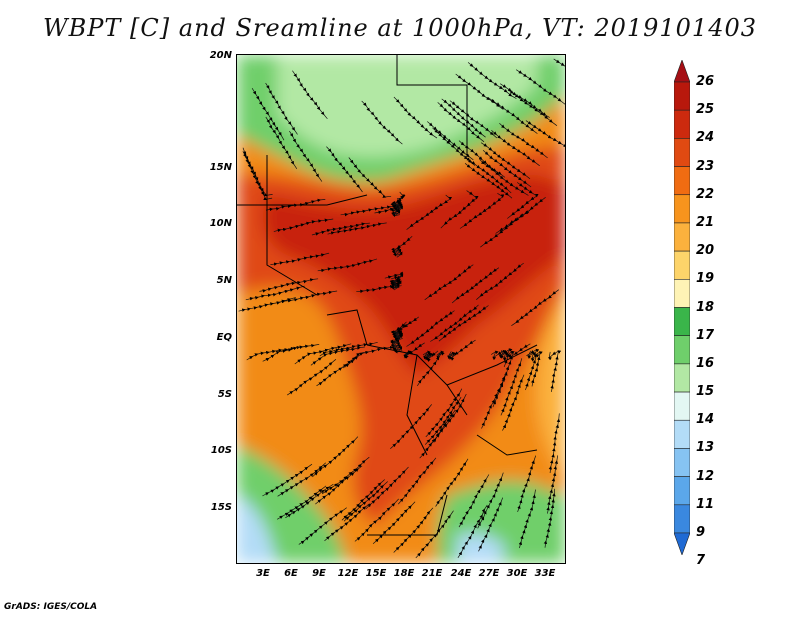 Image resolution: width=800 pixels, height=618 pixels. Describe the element at coordinates (376, 573) in the screenshot. I see `lon-label: 15E` at that location.